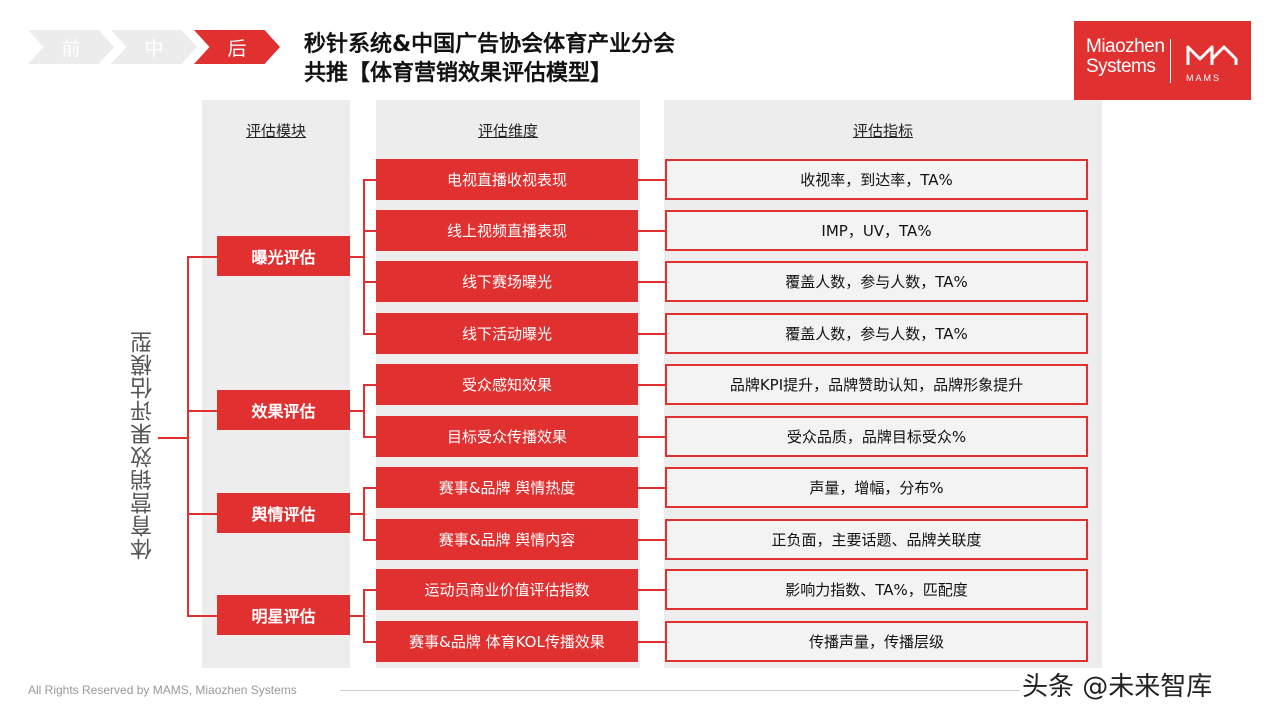  I want to click on stage-during: 中, so click(154, 47).